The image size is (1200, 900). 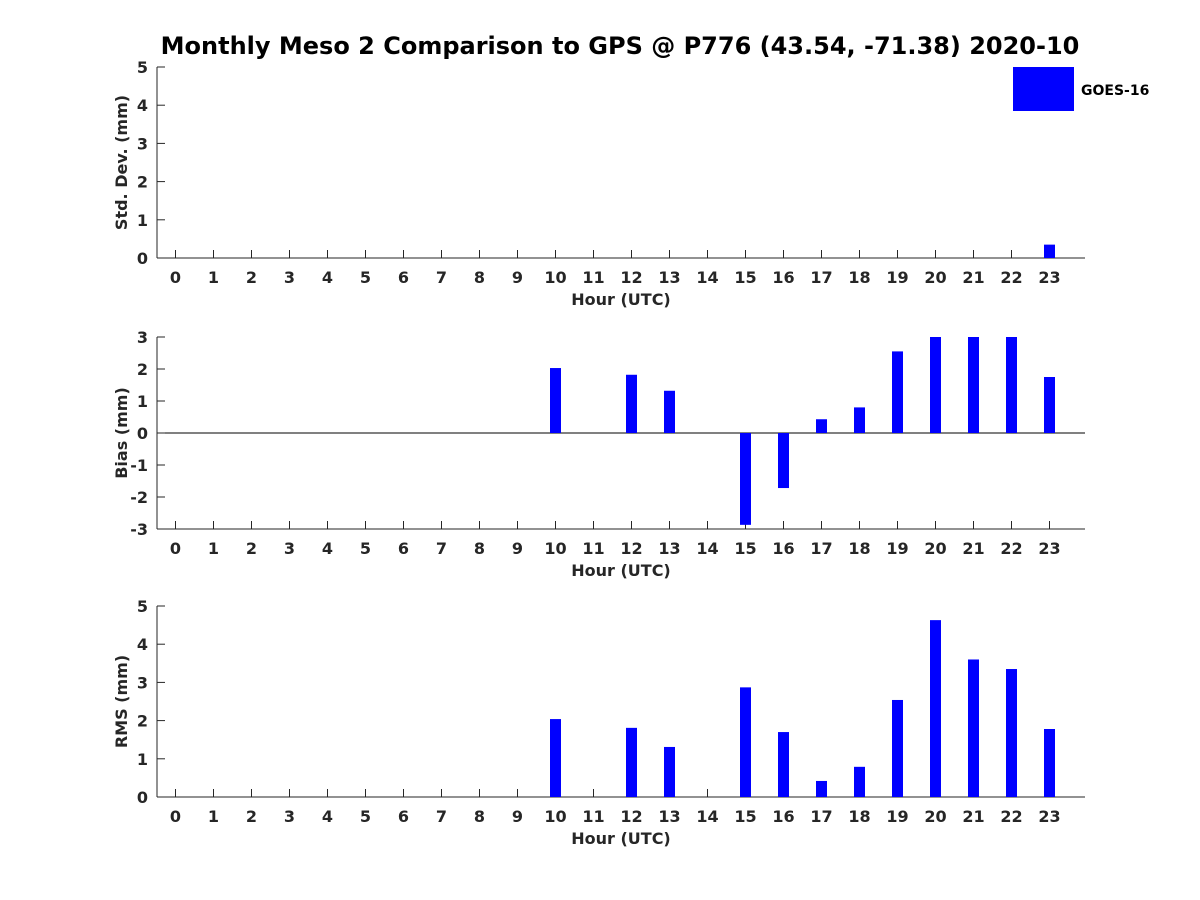 I want to click on x-tick-label: 12, so click(x=631, y=816).